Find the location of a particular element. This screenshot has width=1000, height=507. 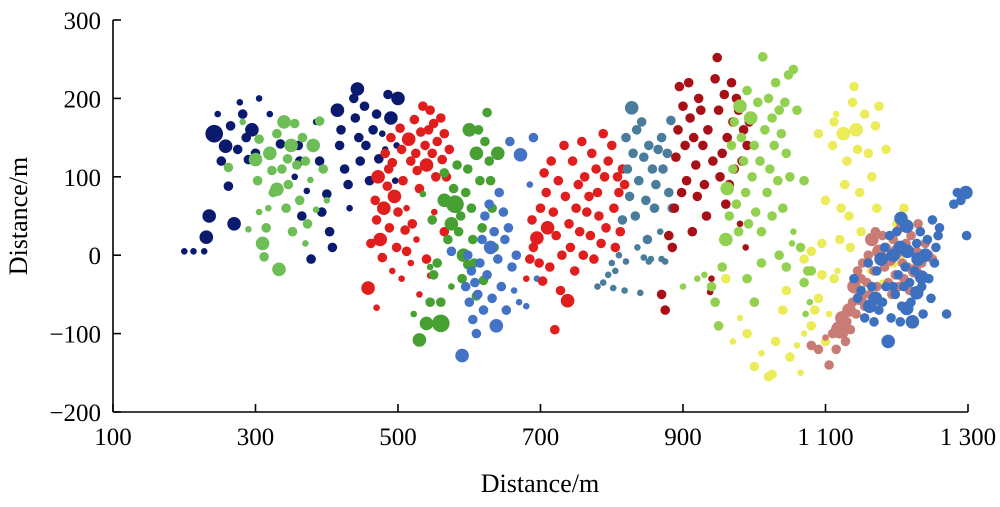

x-tick-label: 500 is located at coordinates (398, 437).